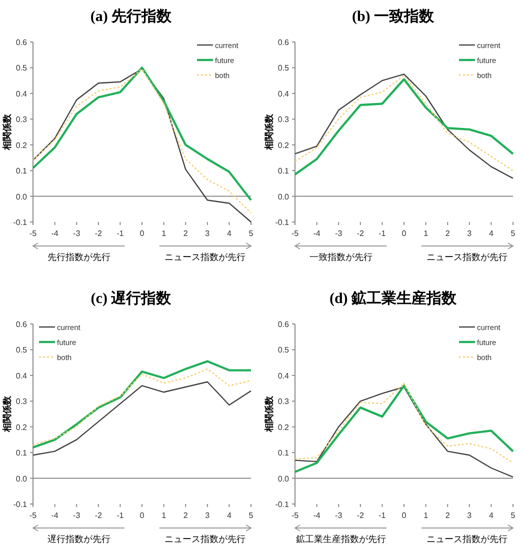 The height and width of the screenshot is (547, 523). I want to click on text: 一致指数が先行, so click(340, 257).